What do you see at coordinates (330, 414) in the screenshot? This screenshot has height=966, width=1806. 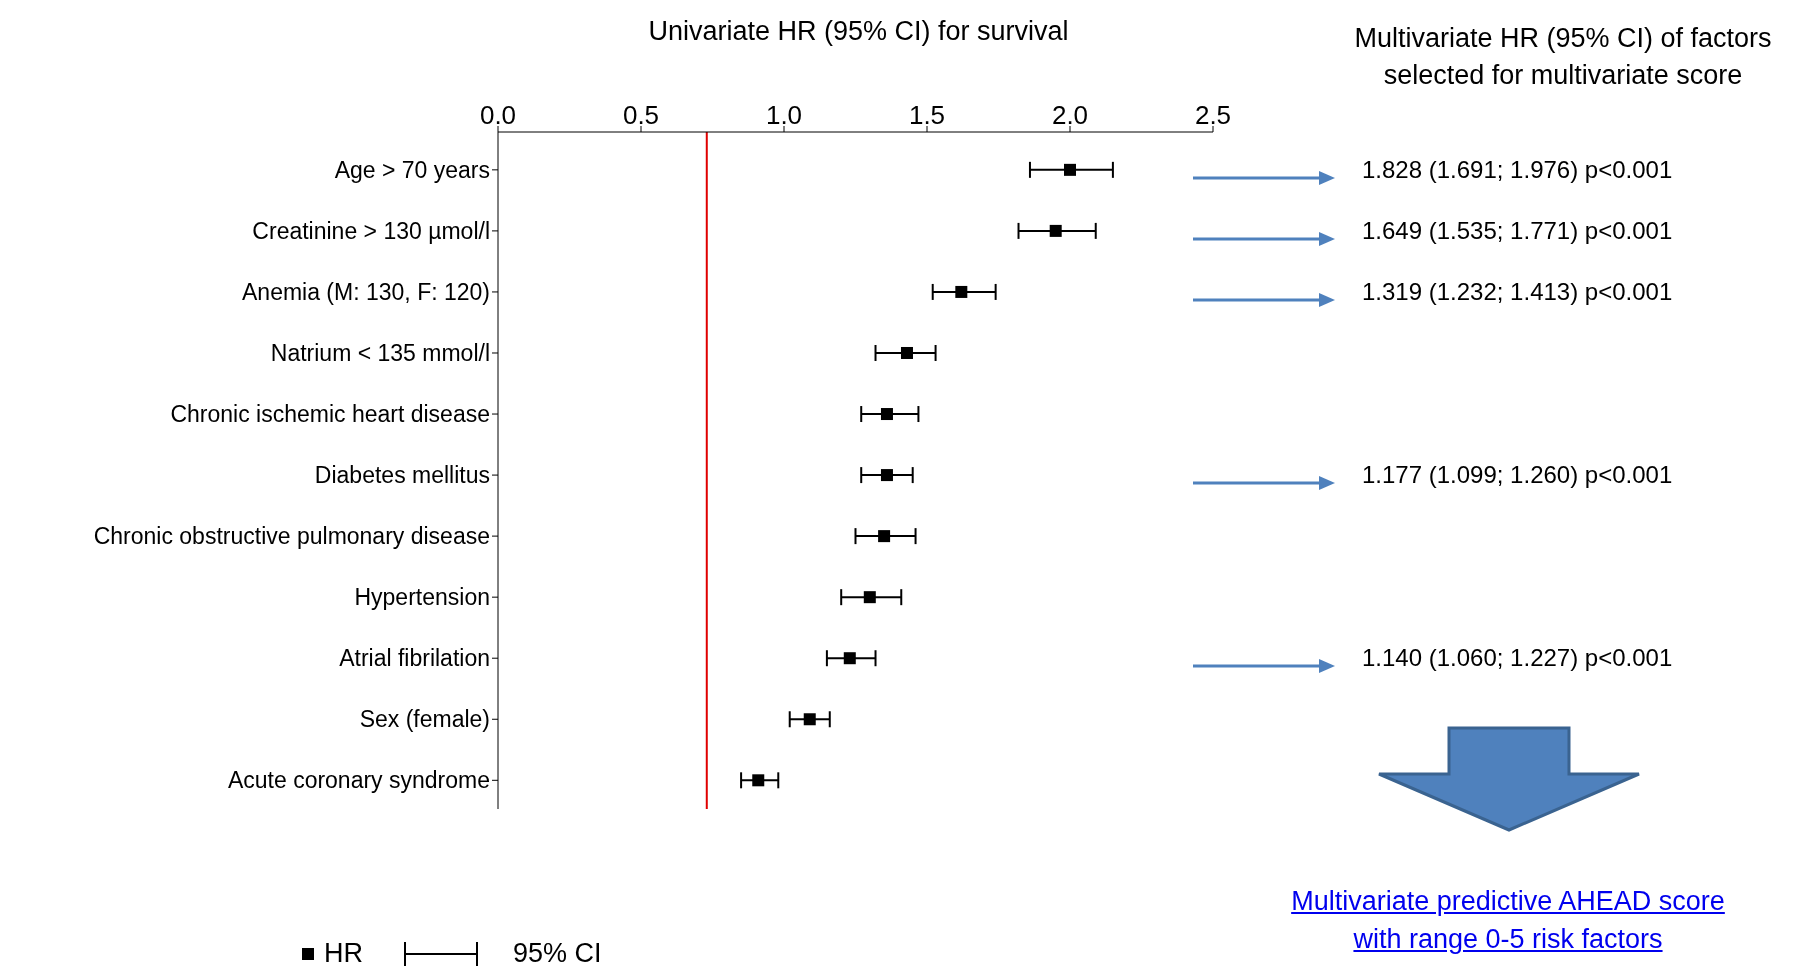 I see `y-tick-label: Chronic ischemic heart disease` at bounding box center [330, 414].